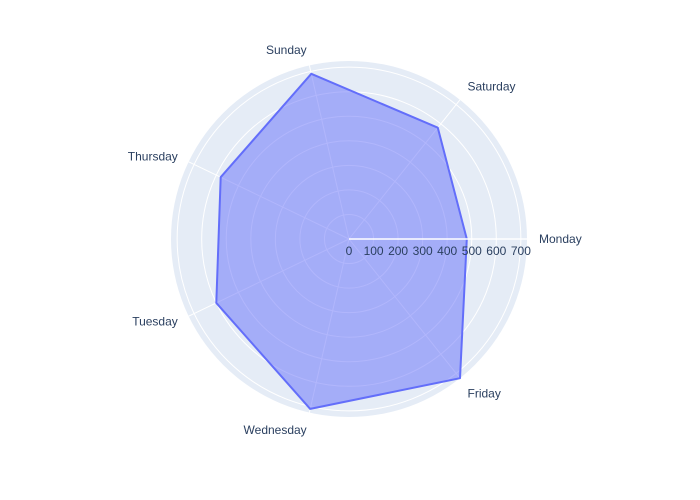 The width and height of the screenshot is (700, 500). I want to click on category-label-thursday: Thursday, so click(153, 157).